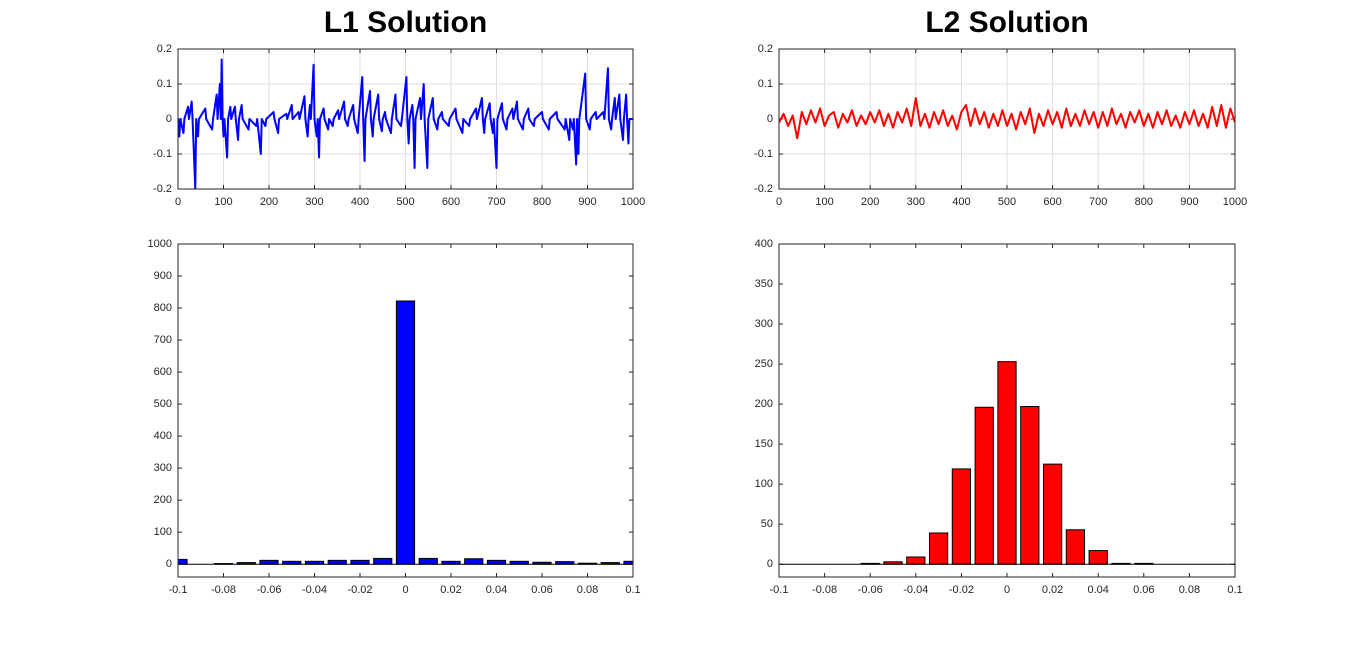 Image resolution: width=1366 pixels, height=651 pixels. Describe the element at coordinates (767, 524) in the screenshot. I see `y-tick-label: 50` at that location.